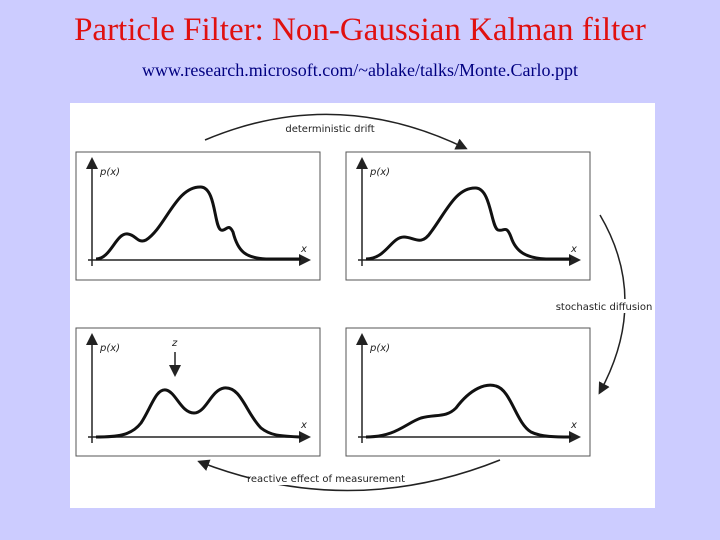 This screenshot has width=720, height=540. I want to click on transition-label: reactive effect of measurement, so click(326, 479).